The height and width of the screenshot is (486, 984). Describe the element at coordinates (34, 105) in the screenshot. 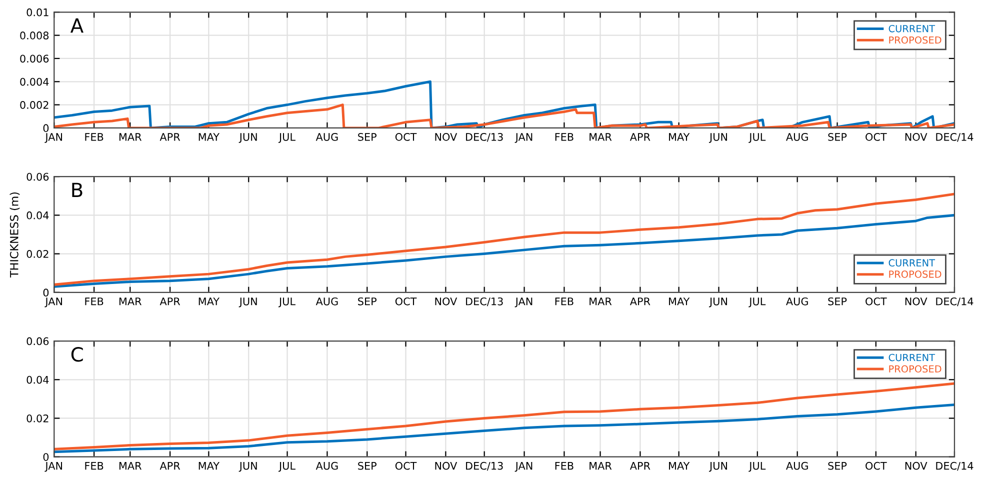

I see `y-tick-label: 0.002` at that location.